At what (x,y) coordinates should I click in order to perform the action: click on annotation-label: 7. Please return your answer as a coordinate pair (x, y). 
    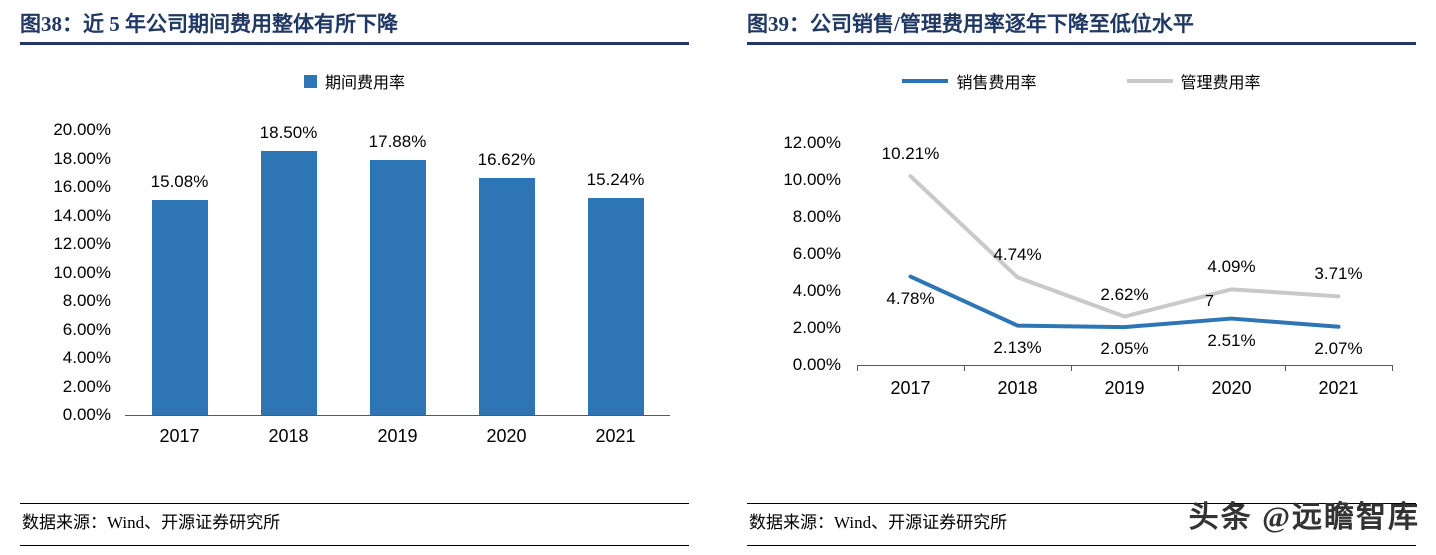
    Looking at the image, I should click on (1209, 301).